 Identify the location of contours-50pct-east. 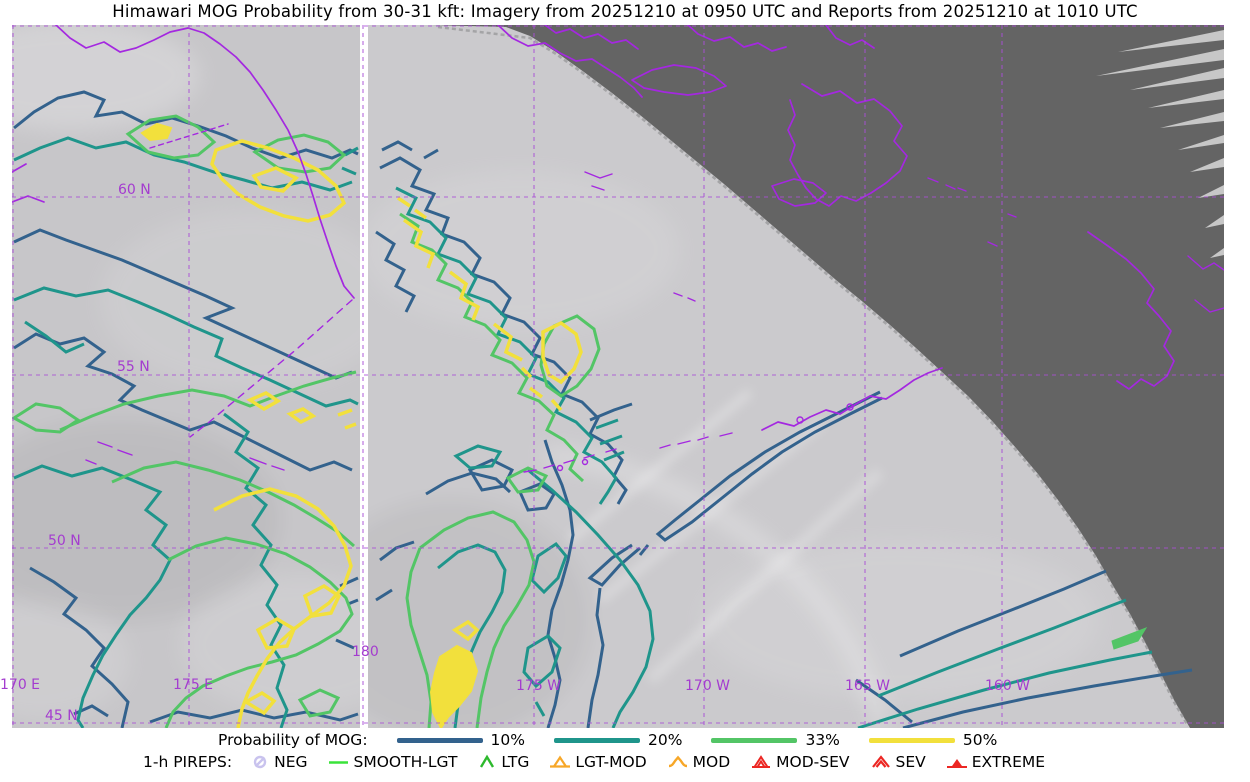
(490, 462).